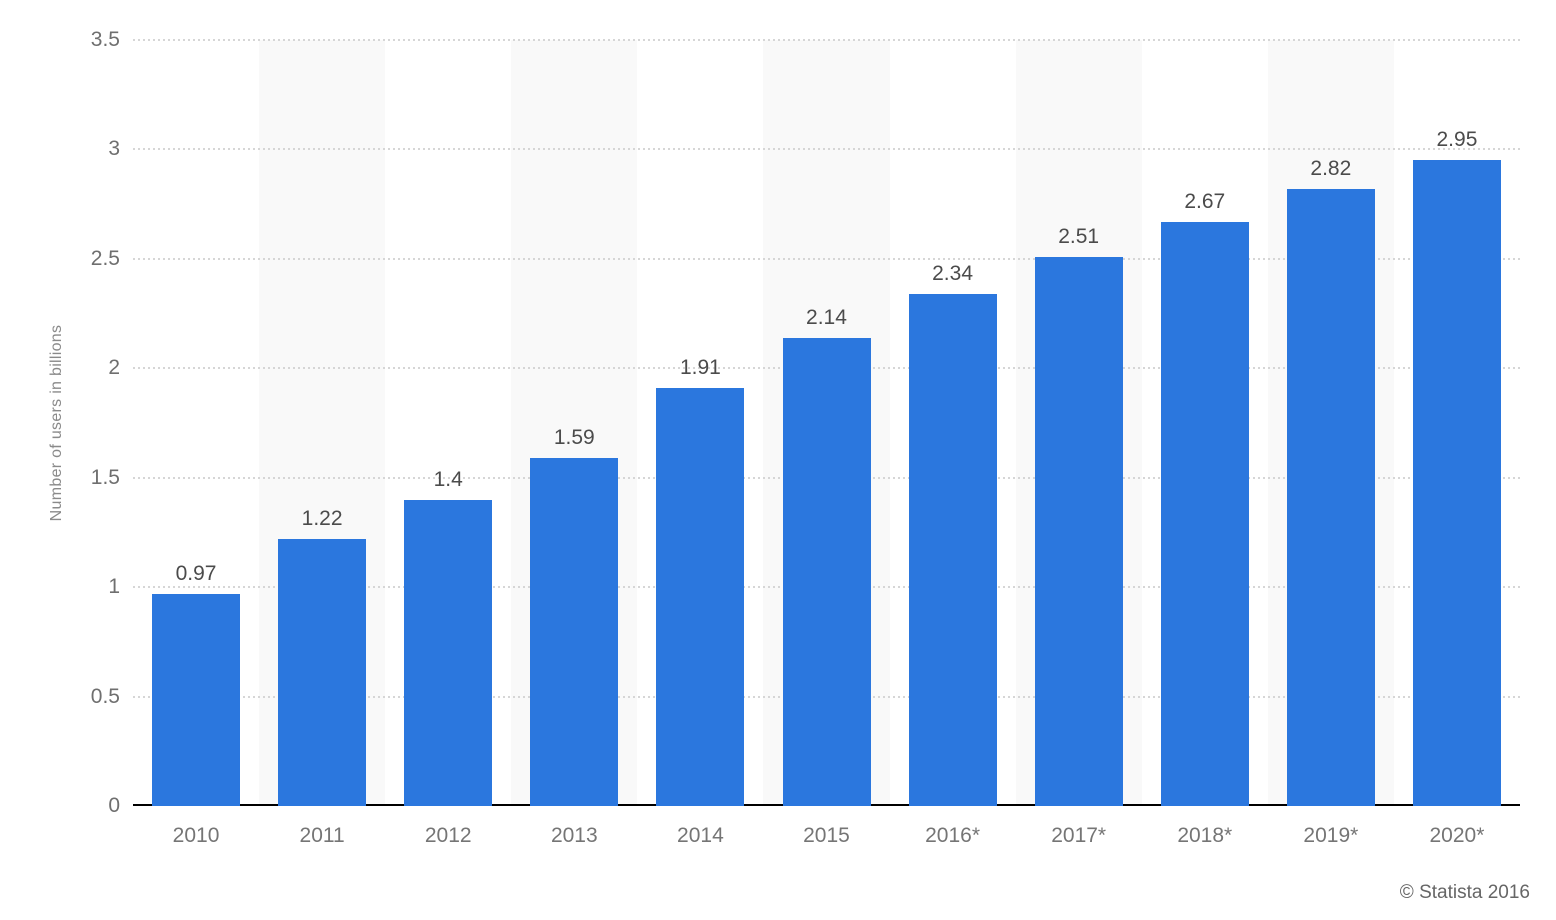  What do you see at coordinates (574, 438) in the screenshot?
I see `bar-value-label: 1.59` at bounding box center [574, 438].